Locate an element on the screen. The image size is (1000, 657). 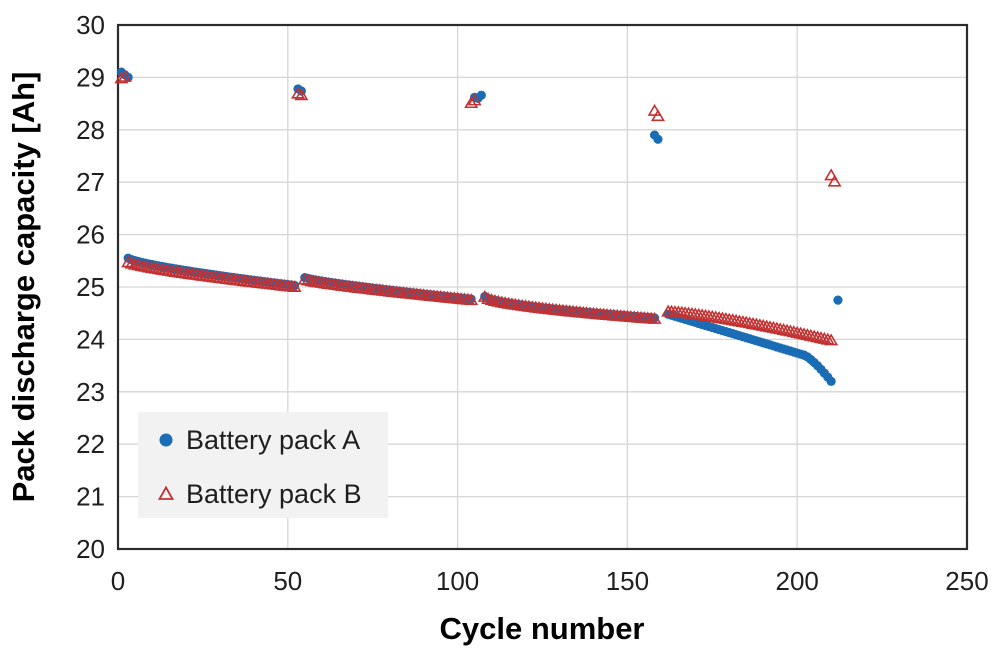
y-tick-label: 24 is located at coordinates (90, 339).